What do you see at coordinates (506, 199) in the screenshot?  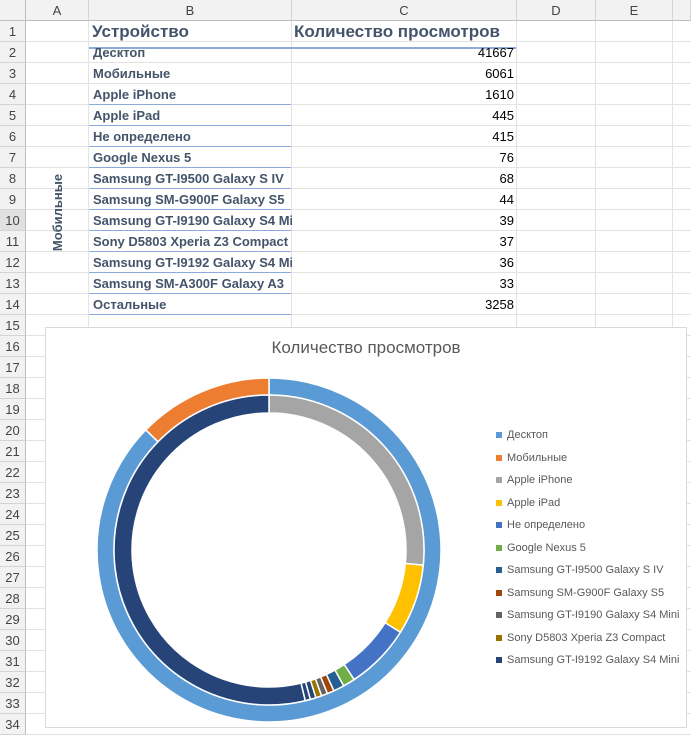 I see `views-cell: 44` at bounding box center [506, 199].